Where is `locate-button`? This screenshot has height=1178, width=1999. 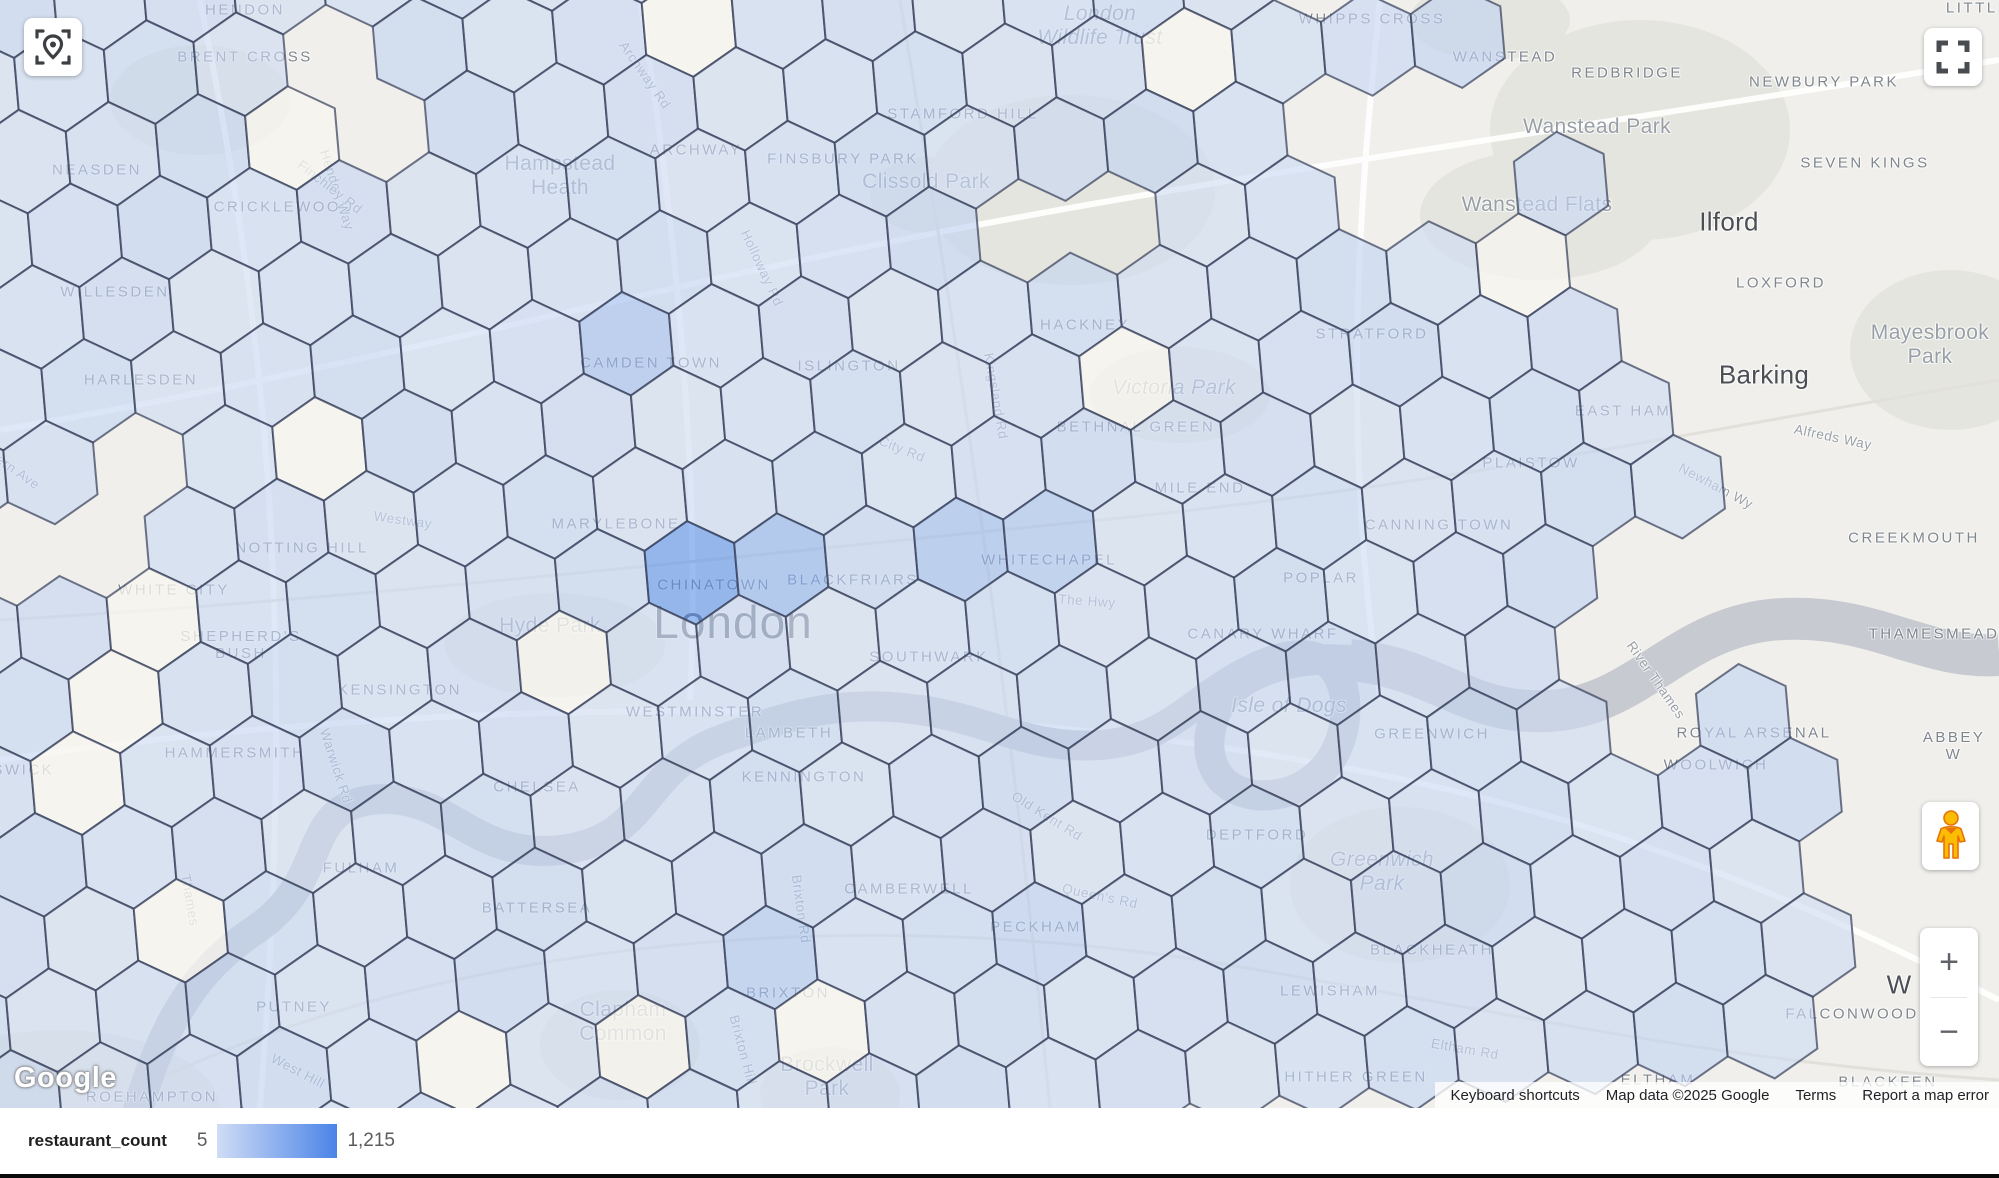 locate-button is located at coordinates (53, 47).